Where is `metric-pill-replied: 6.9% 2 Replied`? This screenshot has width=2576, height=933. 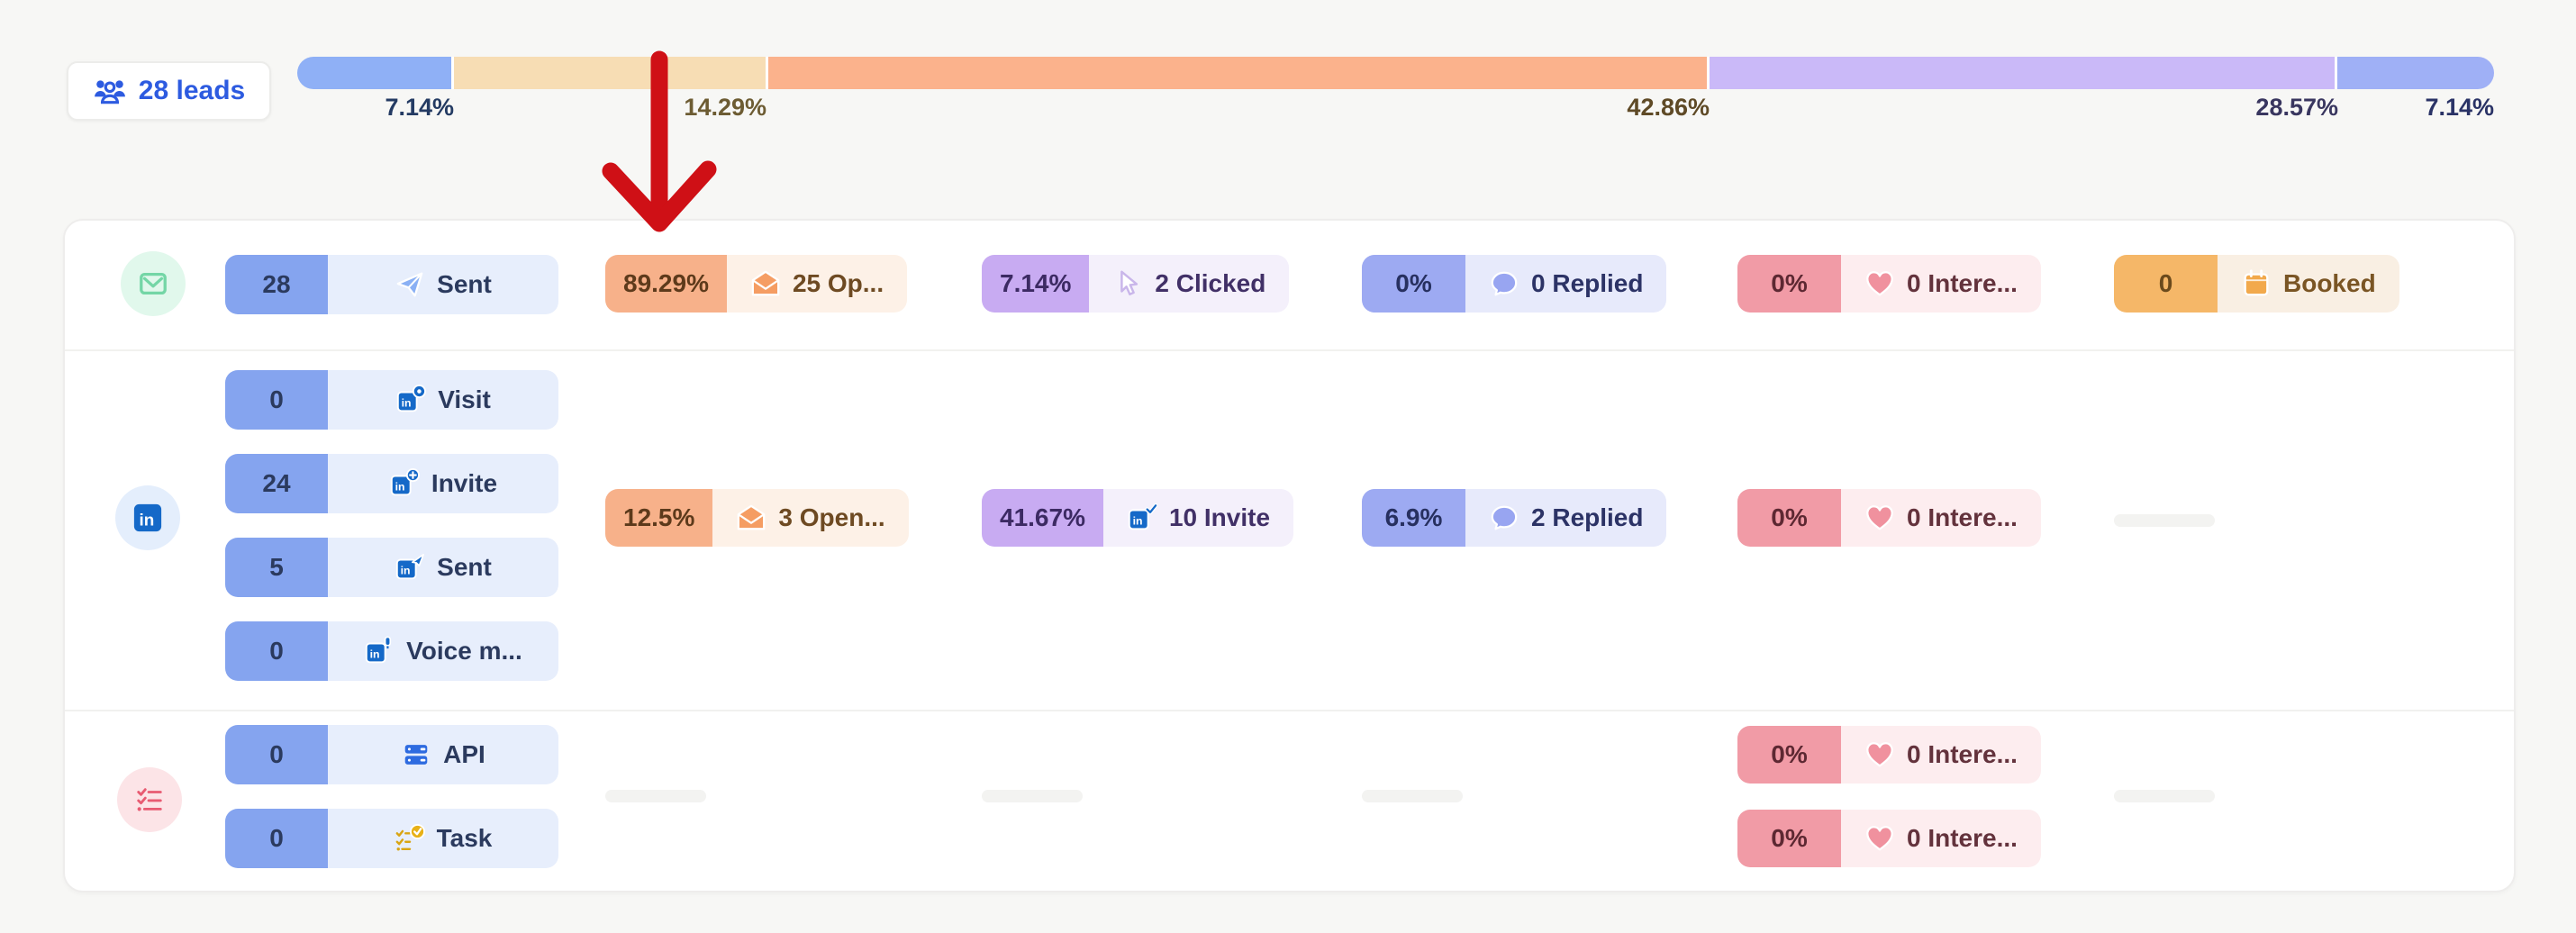 metric-pill-replied: 6.9% 2 Replied is located at coordinates (1514, 518).